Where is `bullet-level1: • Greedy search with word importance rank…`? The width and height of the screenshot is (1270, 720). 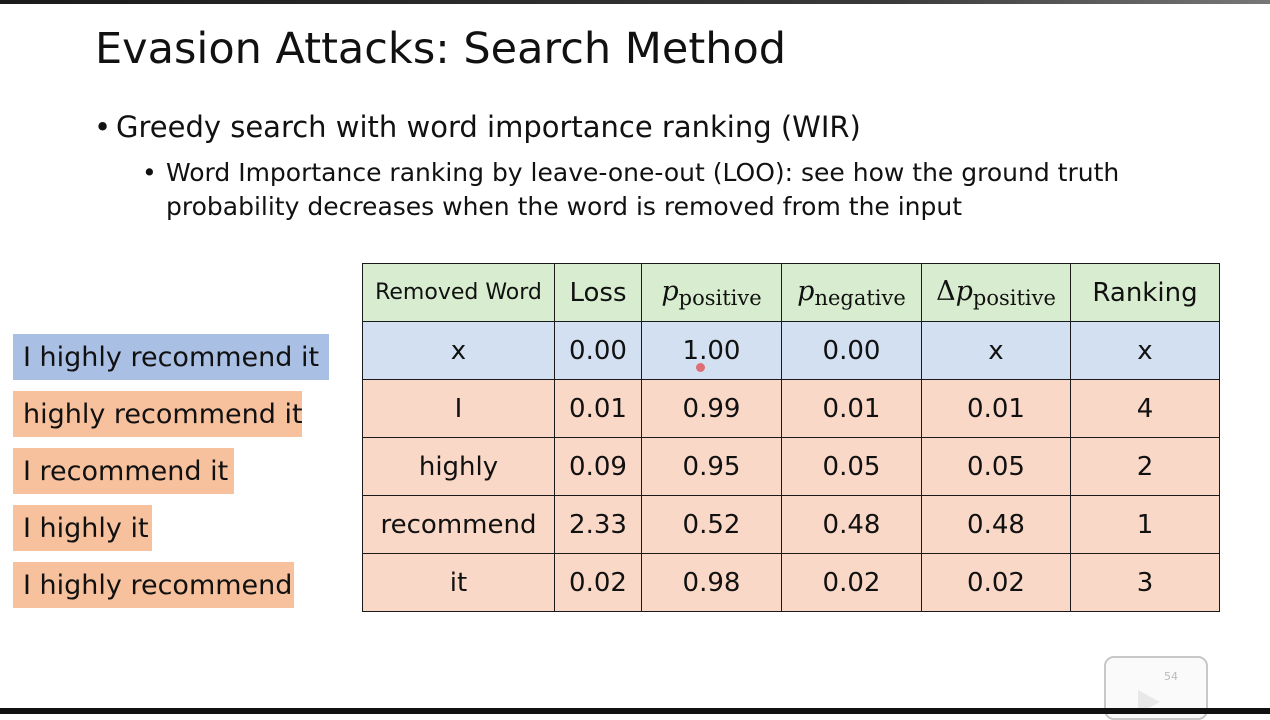 bullet-level1: • Greedy search with word importance rank… is located at coordinates (477, 127).